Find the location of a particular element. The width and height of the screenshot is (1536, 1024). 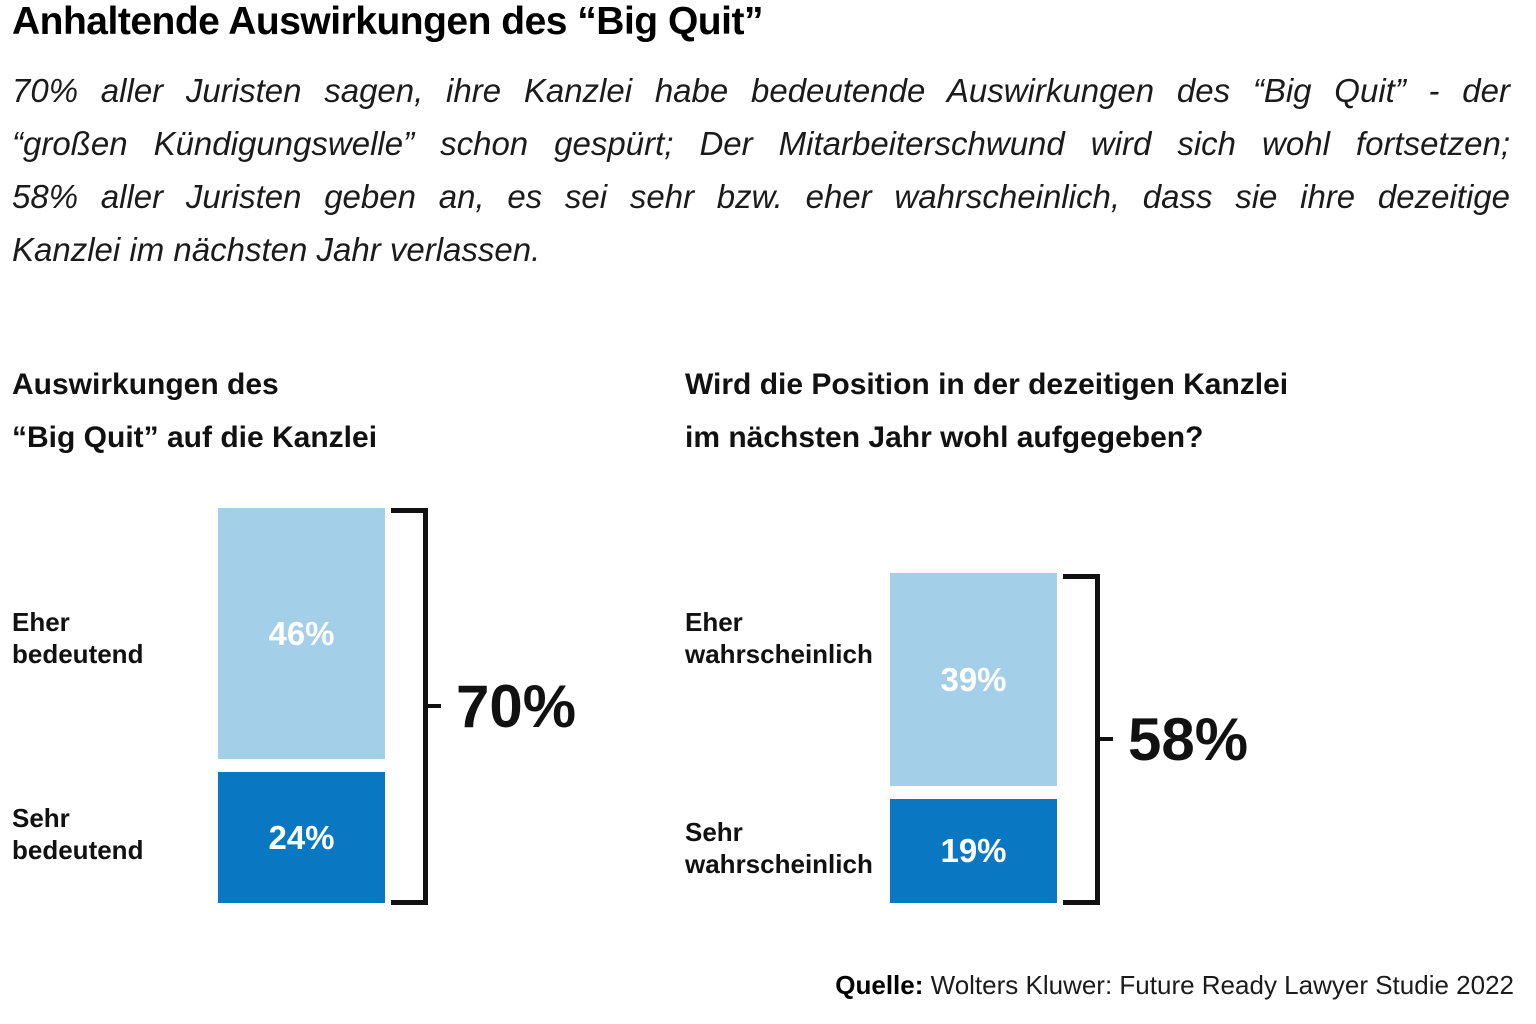

page-title: Anhaltende Auswirkungen des “Big Quit” is located at coordinates (387, 21).